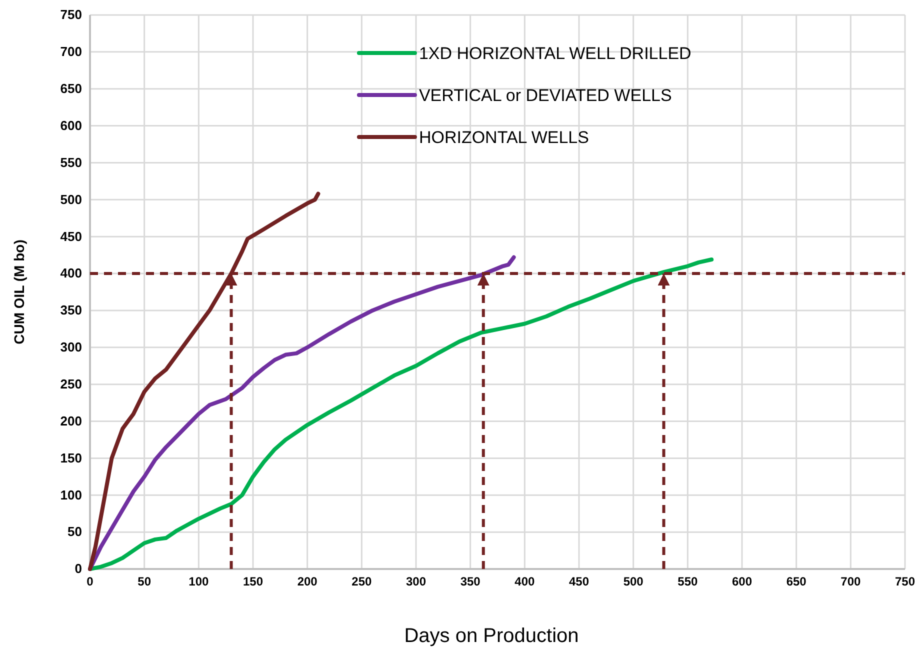 Image resolution: width=919 pixels, height=648 pixels. What do you see at coordinates (688, 581) in the screenshot?
I see `x-tick-label: 550` at bounding box center [688, 581].